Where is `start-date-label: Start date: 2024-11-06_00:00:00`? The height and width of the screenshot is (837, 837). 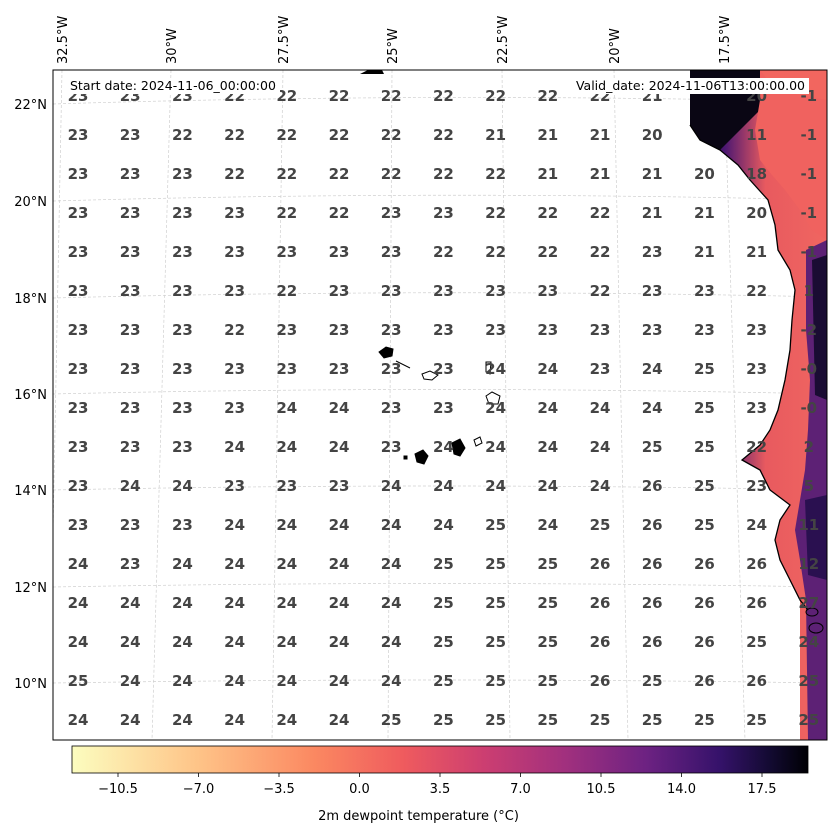
start-date-label: Start date: 2024-11-06_00:00:00 is located at coordinates (173, 86).